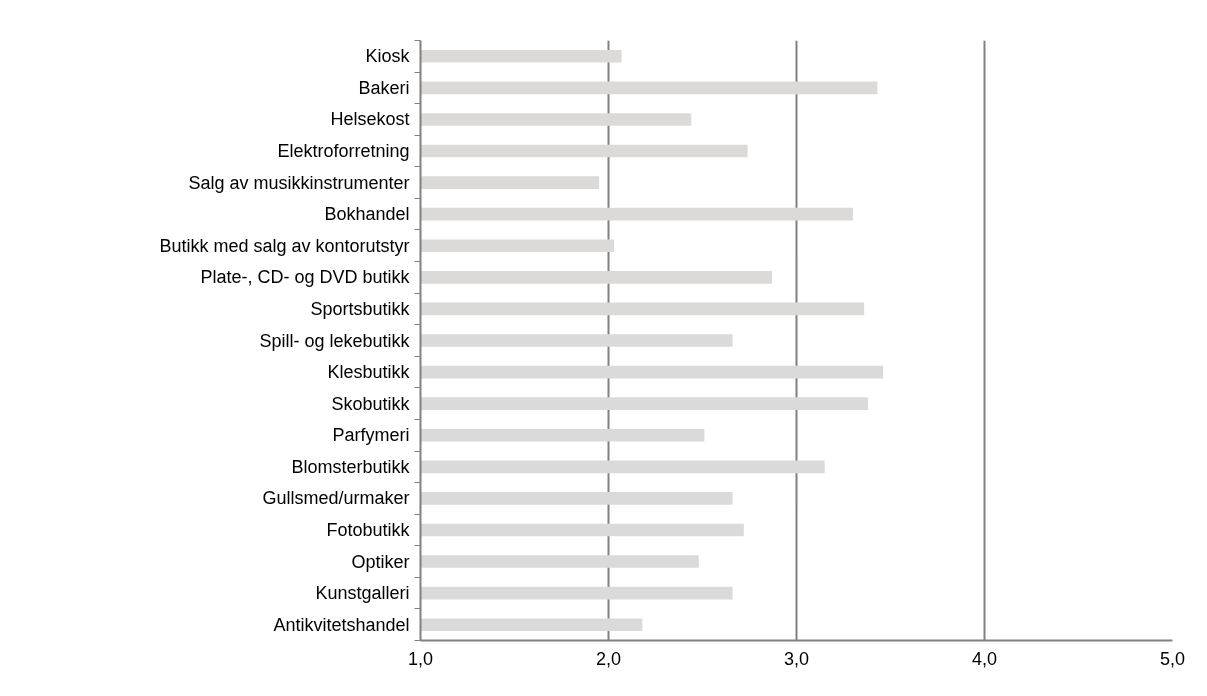 The height and width of the screenshot is (696, 1207). Describe the element at coordinates (351, 466) in the screenshot. I see `y-tick-label: Blomsterbutikk` at that location.